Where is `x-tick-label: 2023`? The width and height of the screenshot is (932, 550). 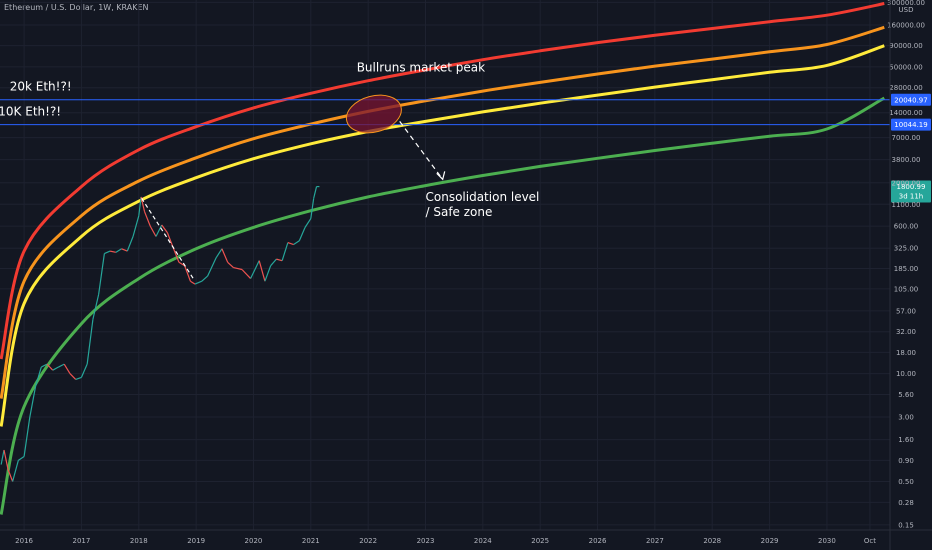
x-tick-label: 2023 is located at coordinates (426, 541).